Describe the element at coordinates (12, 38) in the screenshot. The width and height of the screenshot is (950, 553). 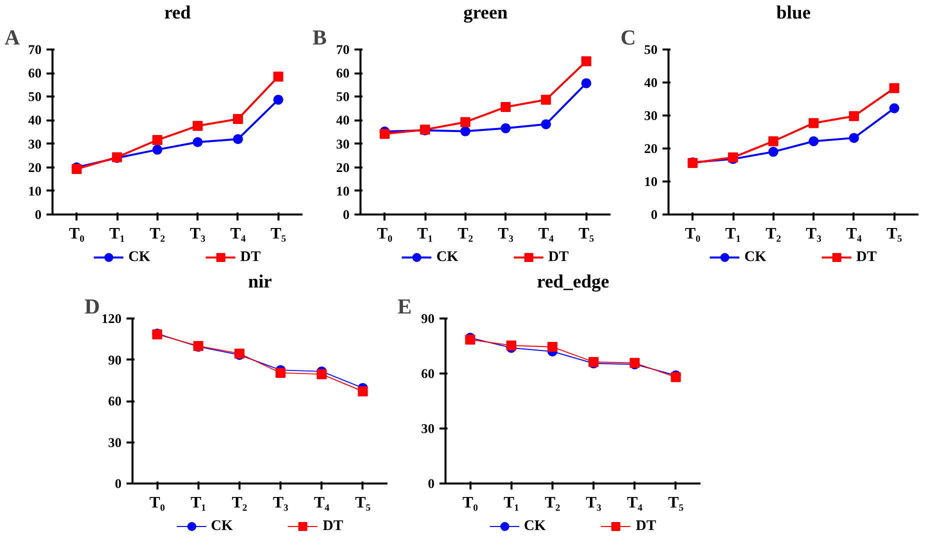
I see `text: A` at that location.